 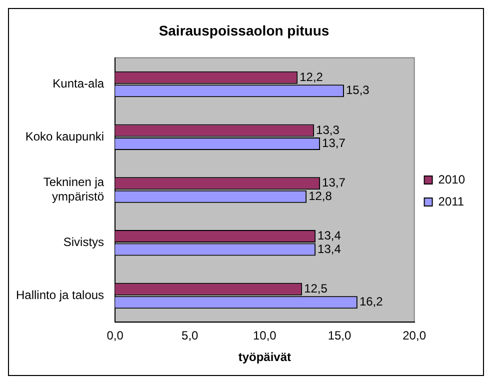 What do you see at coordinates (371, 301) in the screenshot?
I see `data-label: 16,2` at bounding box center [371, 301].